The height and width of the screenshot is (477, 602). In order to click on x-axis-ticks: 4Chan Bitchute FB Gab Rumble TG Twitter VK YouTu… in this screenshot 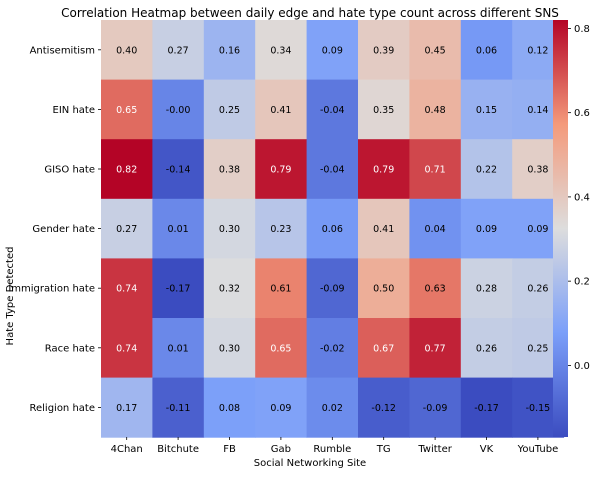, I will do `click(334, 446)`.